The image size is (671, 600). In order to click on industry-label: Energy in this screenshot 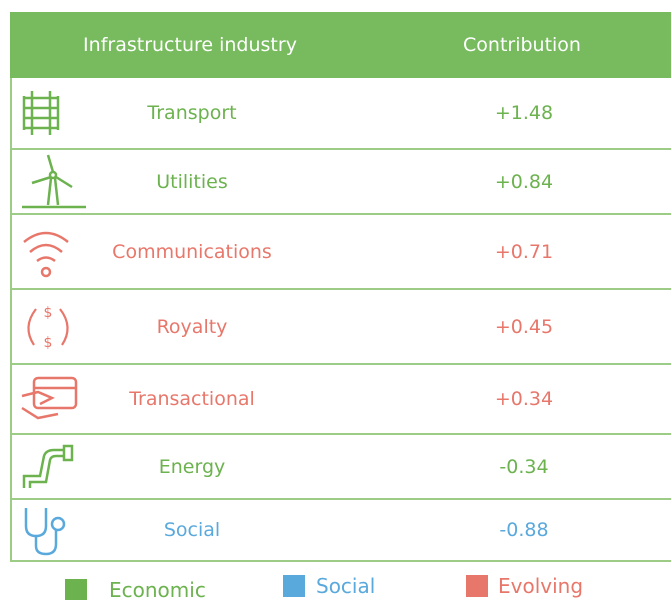, I will do `click(192, 466)`.